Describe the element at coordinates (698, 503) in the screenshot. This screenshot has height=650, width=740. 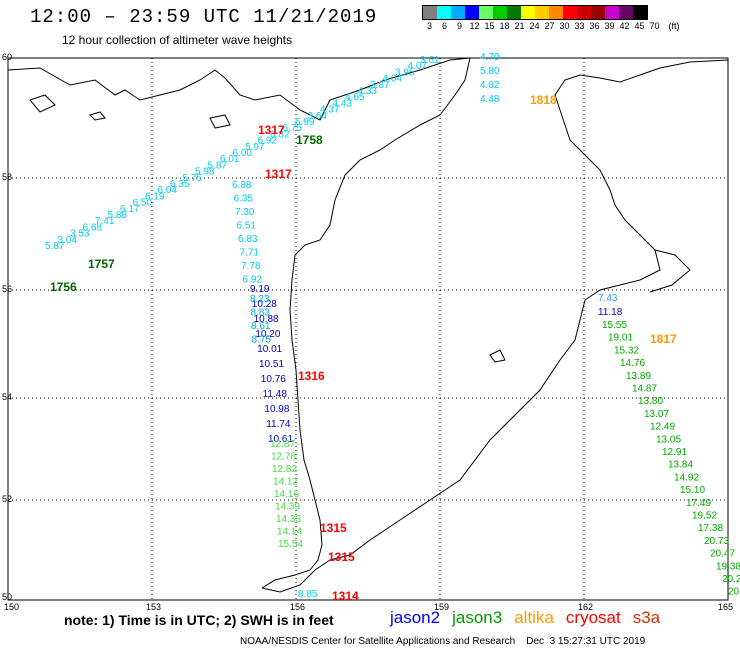
I see `wave-height-value: 17.49` at that location.